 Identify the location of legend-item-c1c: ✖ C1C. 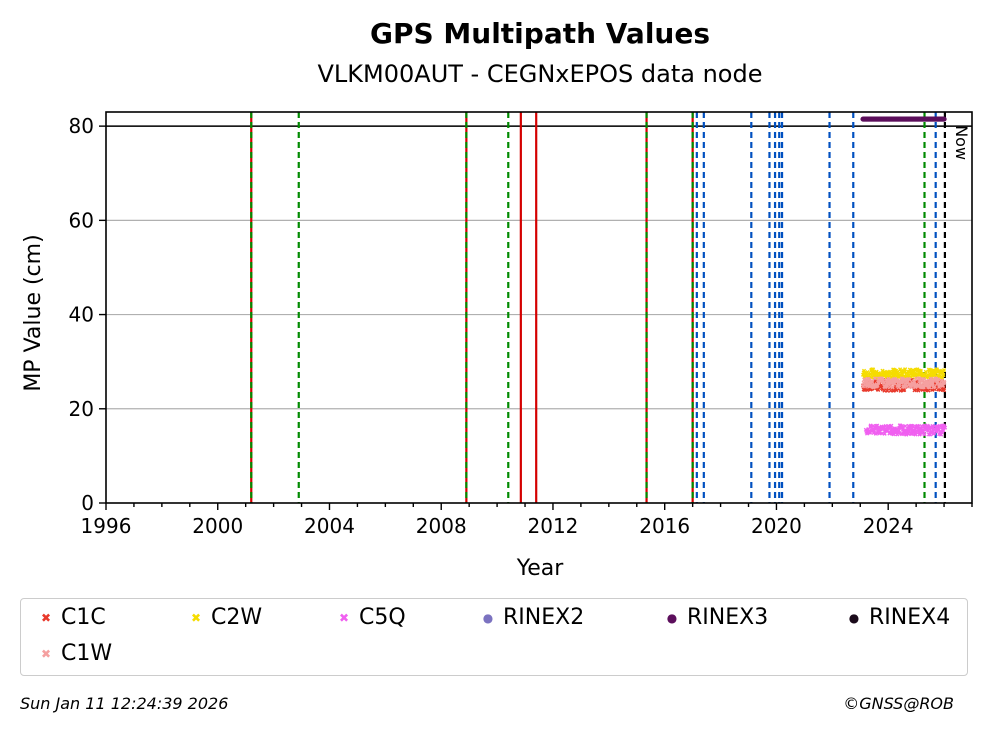
(68, 617).